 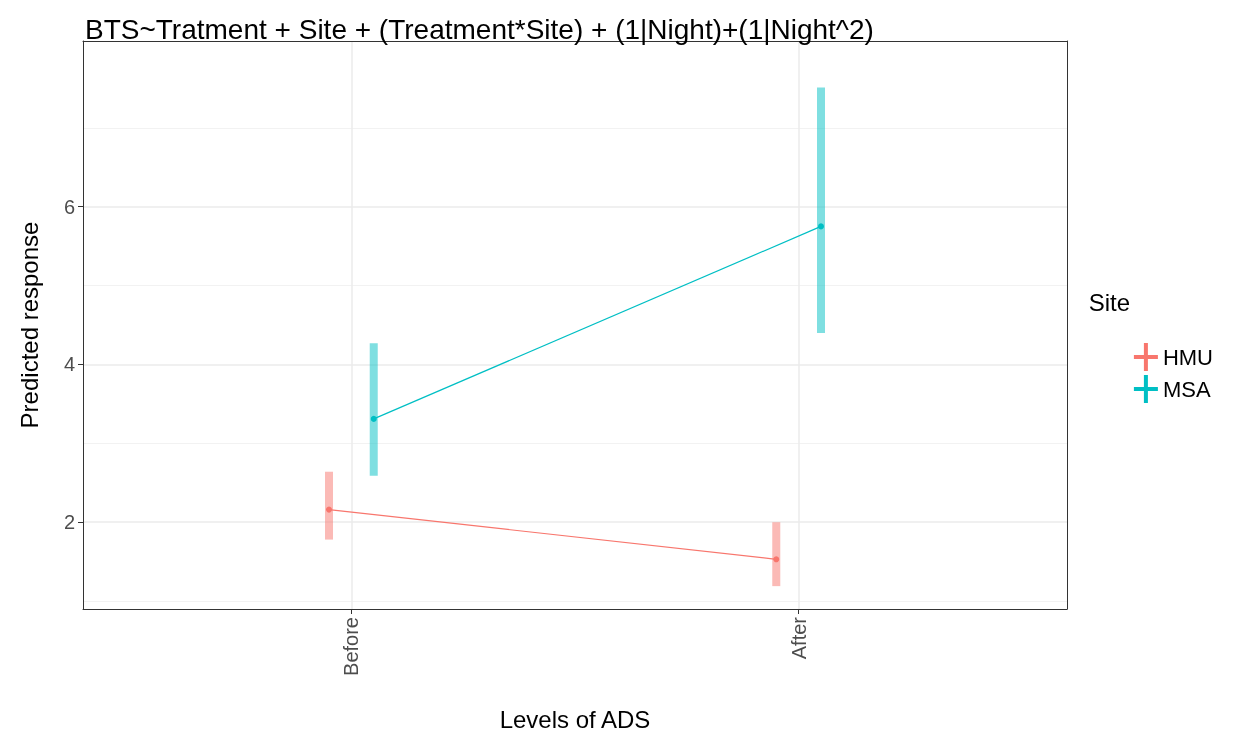 What do you see at coordinates (1109, 302) in the screenshot?
I see `legend-title: Site` at bounding box center [1109, 302].